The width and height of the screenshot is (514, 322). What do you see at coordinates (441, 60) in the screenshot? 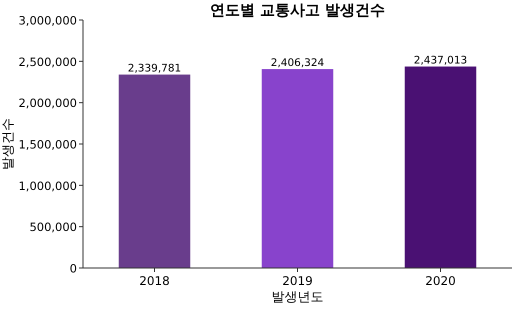
I see `data-label: 2,437,013` at bounding box center [441, 60].